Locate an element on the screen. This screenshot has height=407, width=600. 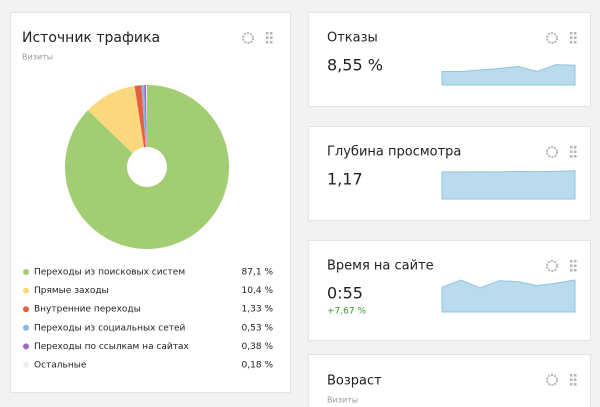
legend-value: 0,18 % is located at coordinates (258, 366).